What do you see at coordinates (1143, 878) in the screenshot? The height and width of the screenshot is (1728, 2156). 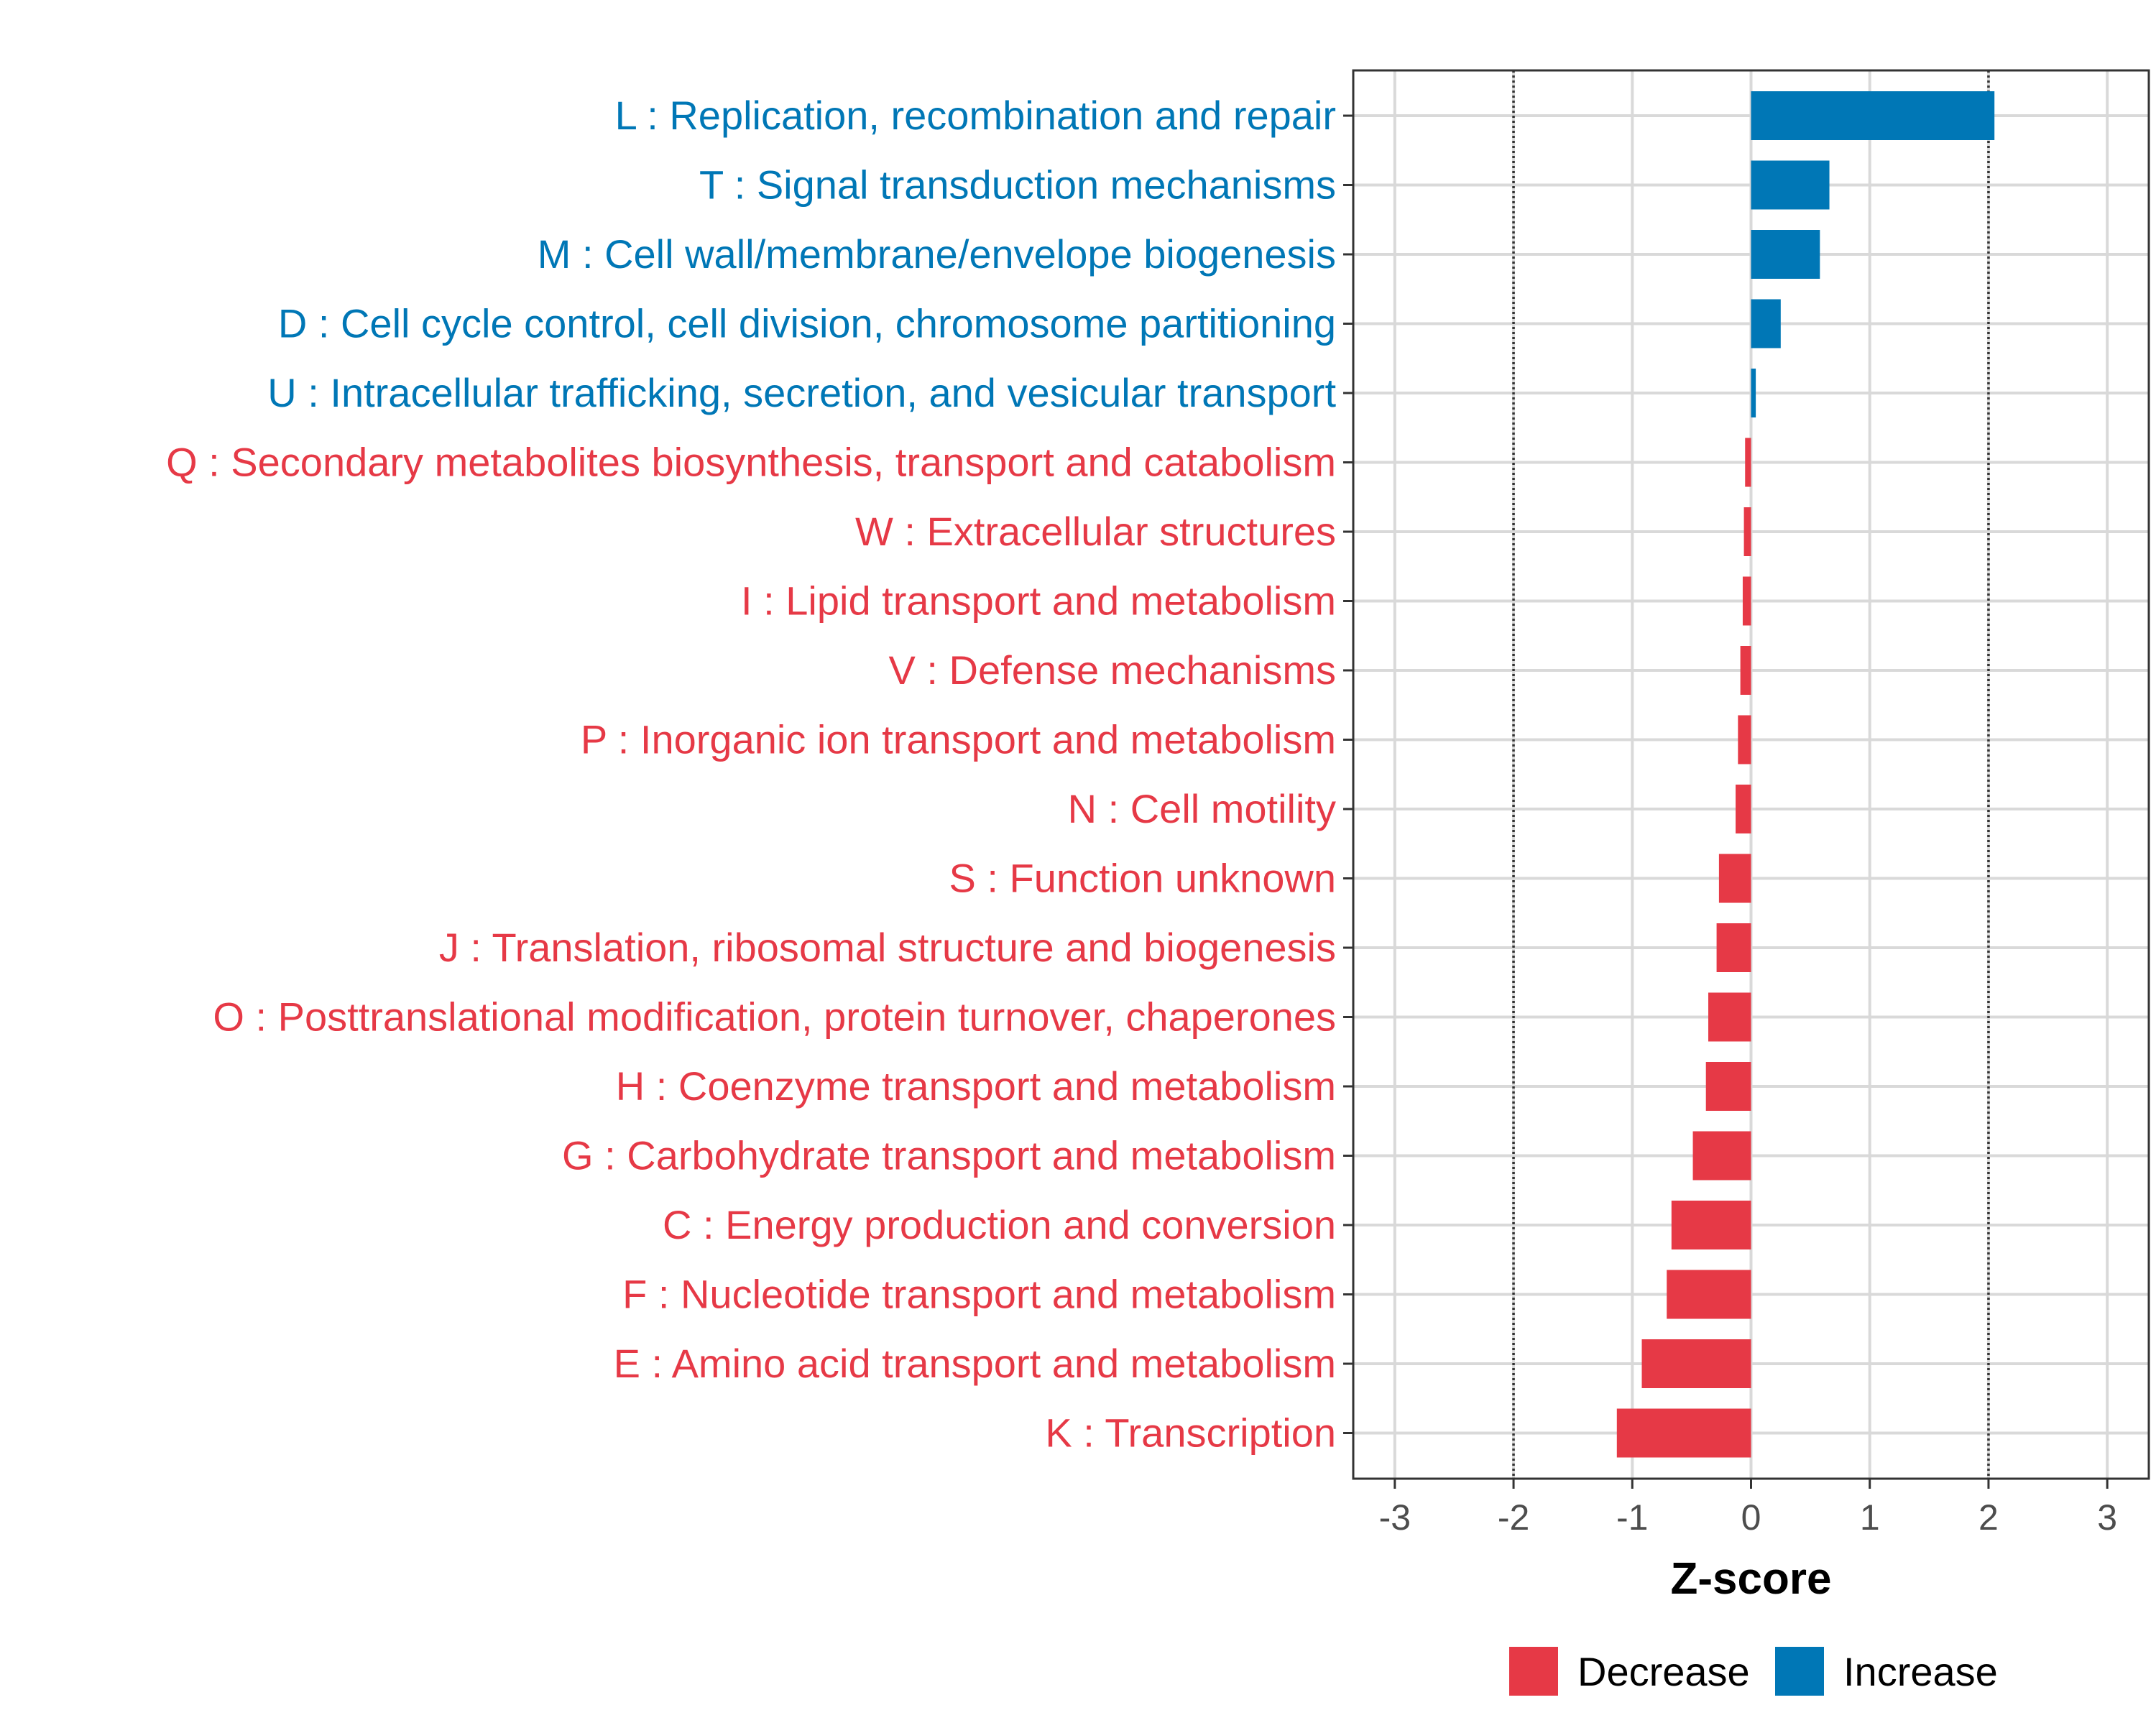 I see `category-label: S : Function unknown` at bounding box center [1143, 878].